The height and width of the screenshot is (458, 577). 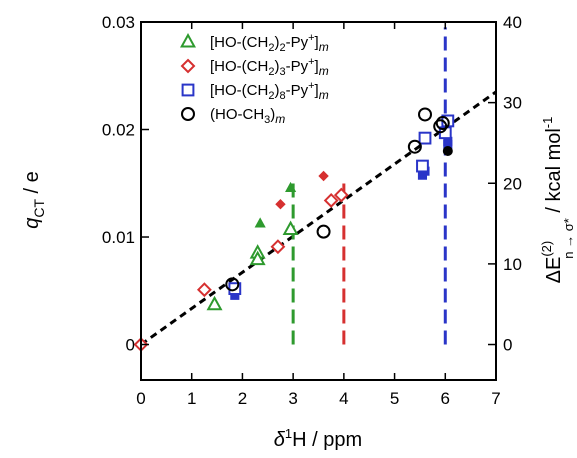 What do you see at coordinates (191, 398) in the screenshot?
I see `x-tick-label: 1` at bounding box center [191, 398].